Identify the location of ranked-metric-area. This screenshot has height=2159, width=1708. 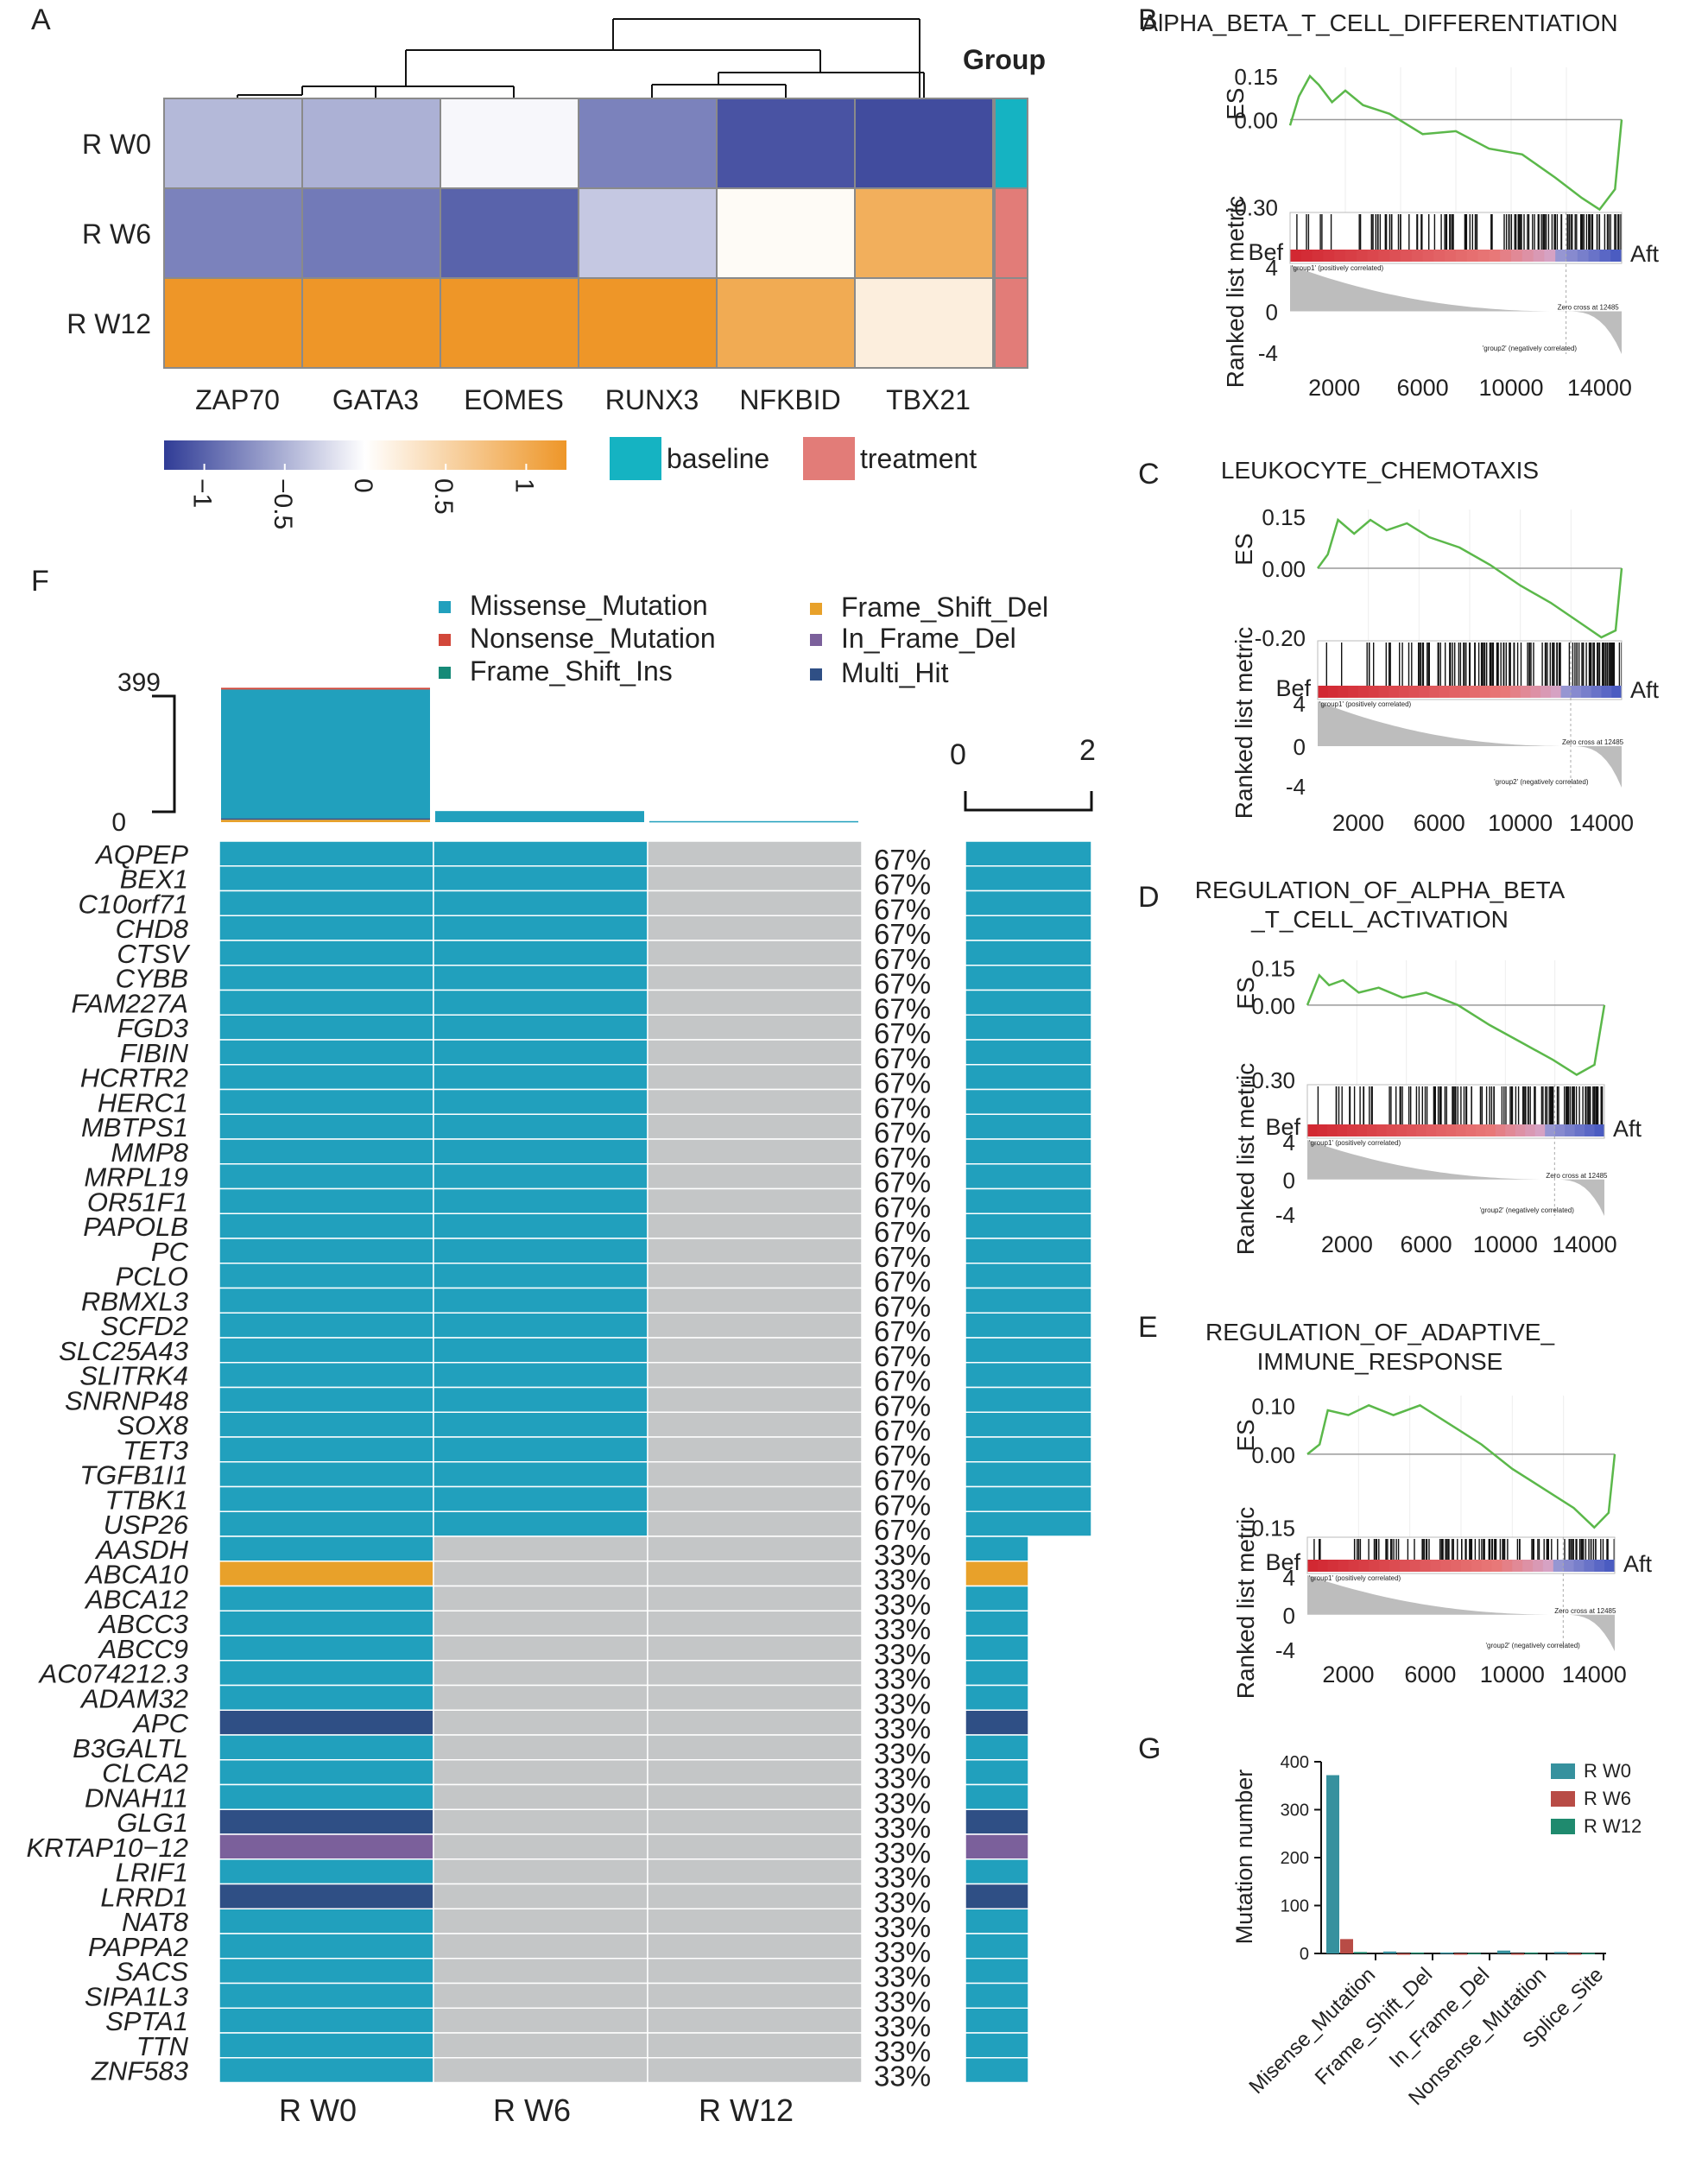
(1455, 1178).